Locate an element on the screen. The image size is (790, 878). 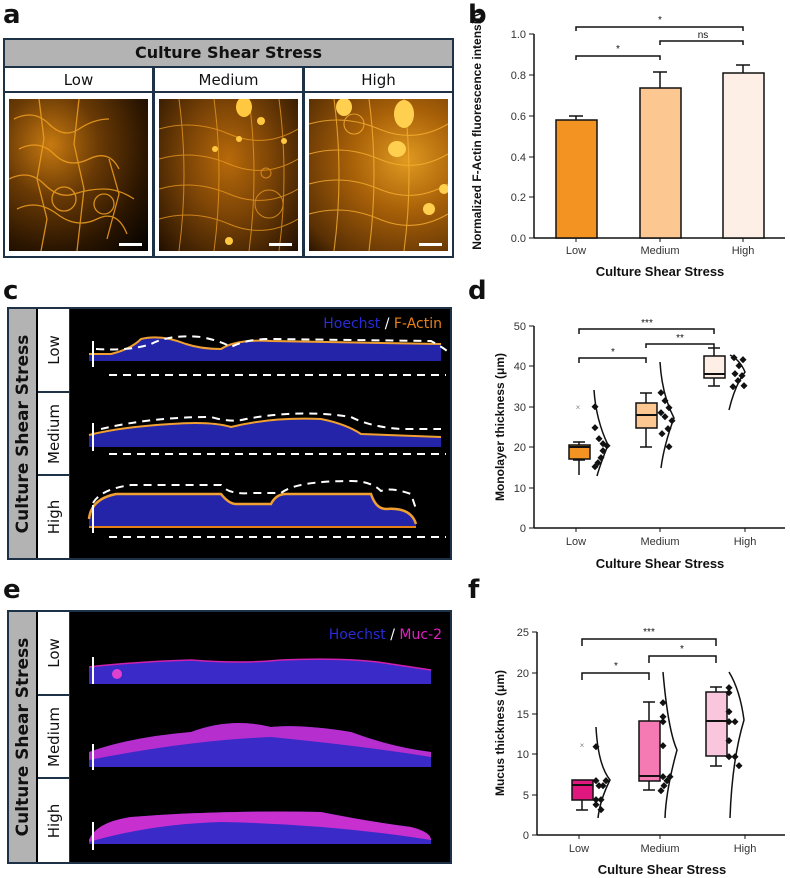
stain-legend: Hoechst / Muc-2 is located at coordinates (385, 635).